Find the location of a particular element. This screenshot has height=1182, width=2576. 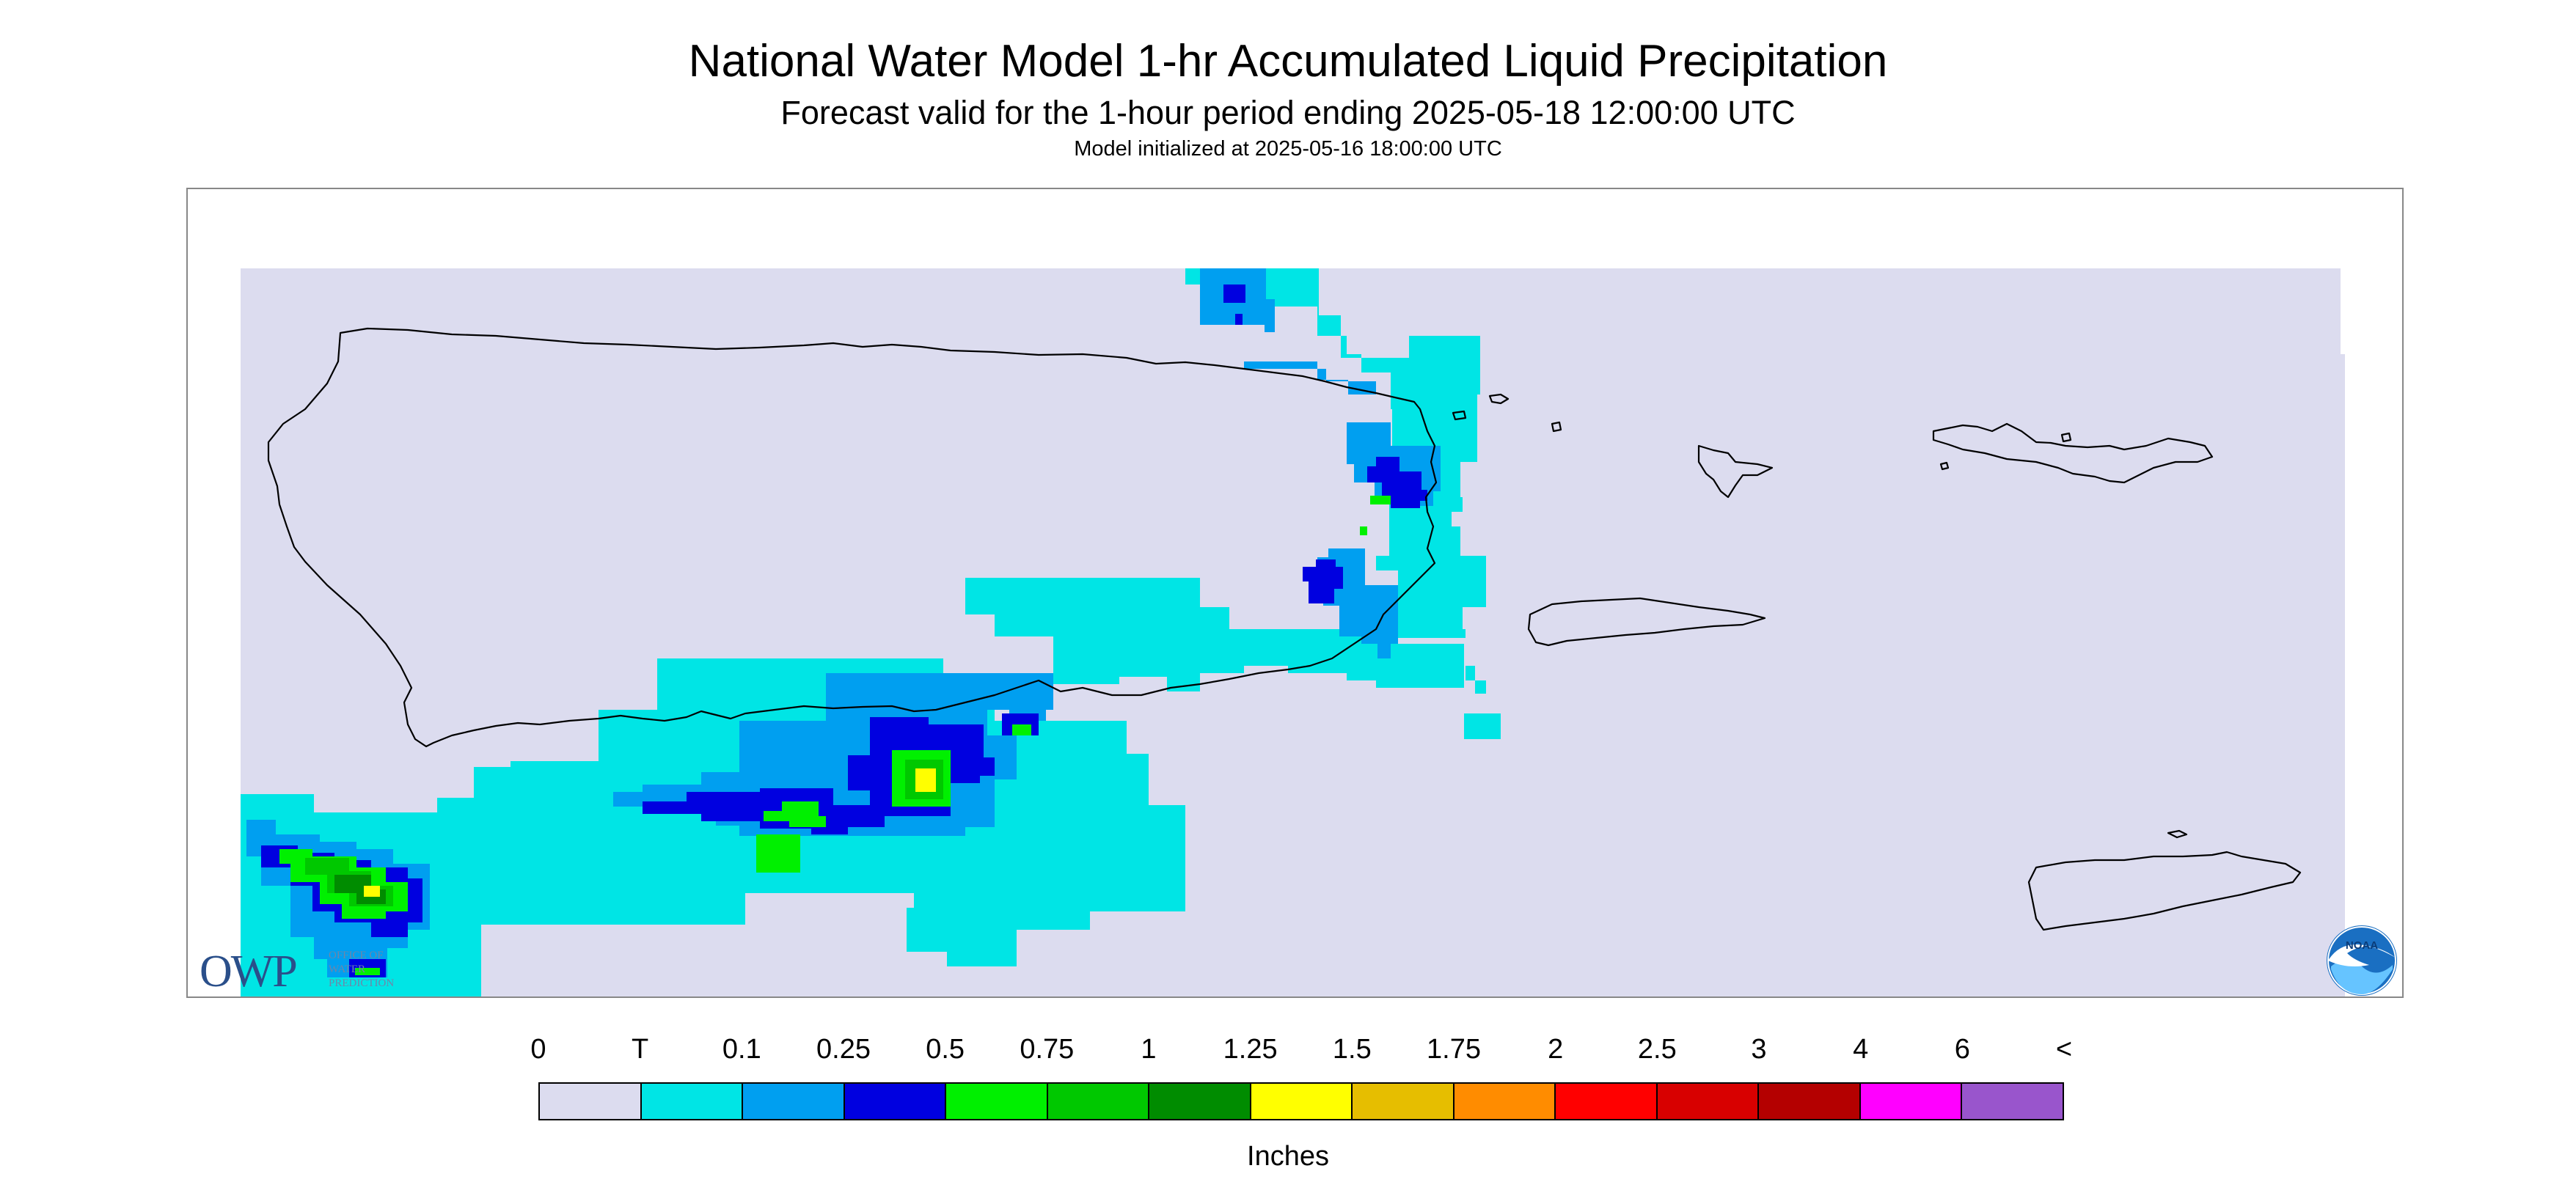

owp-logo: OWP OFFICE OF WATER PREDICTION is located at coordinates (297, 971).